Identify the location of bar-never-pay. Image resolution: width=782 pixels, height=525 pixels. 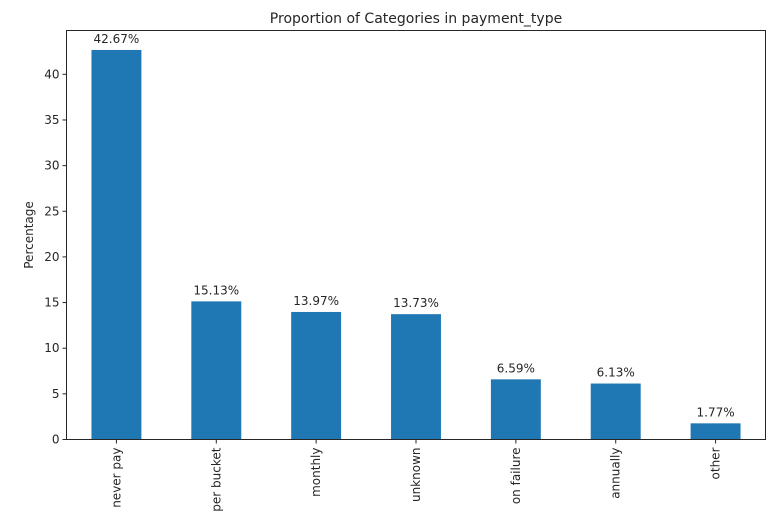
(116, 244).